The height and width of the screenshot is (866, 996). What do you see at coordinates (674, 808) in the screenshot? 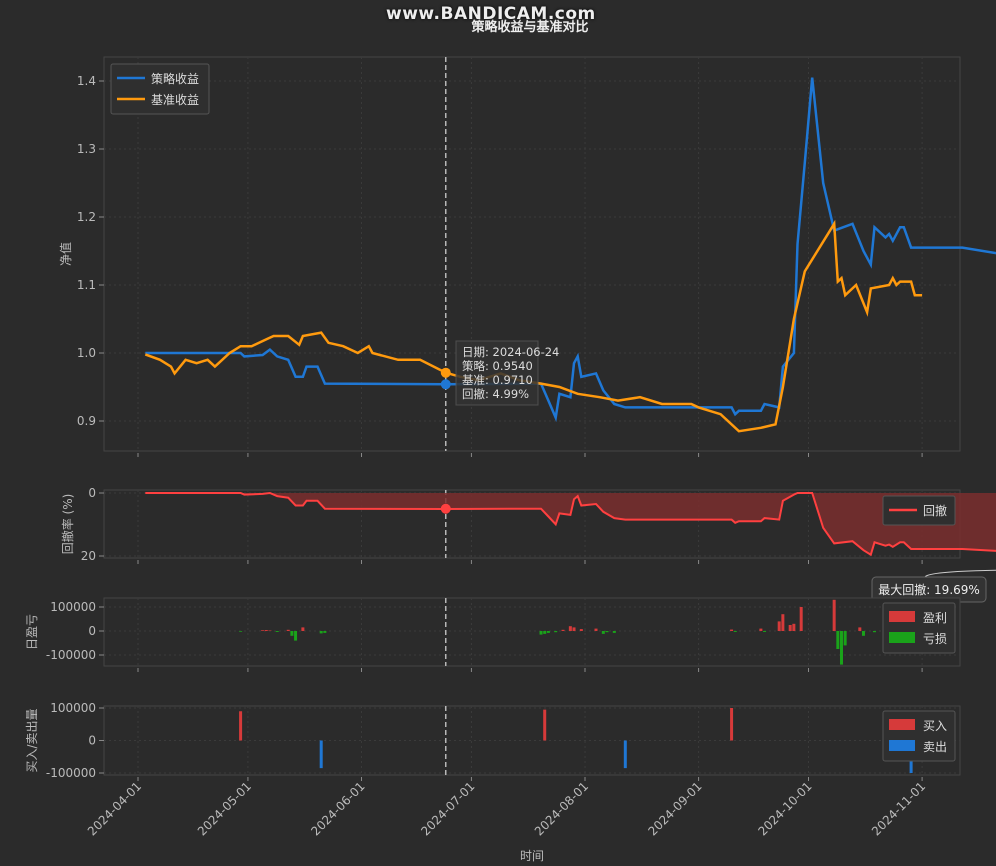
I see `x-tick-label: 2024-09-01` at bounding box center [674, 808].